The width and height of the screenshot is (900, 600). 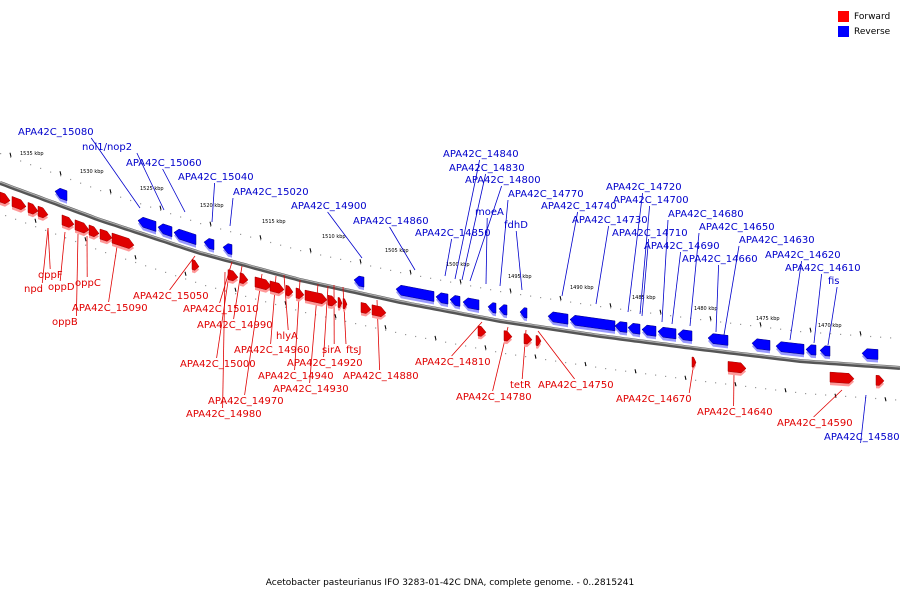 I want to click on legend-item-reverse: Reverse, so click(x=864, y=31).